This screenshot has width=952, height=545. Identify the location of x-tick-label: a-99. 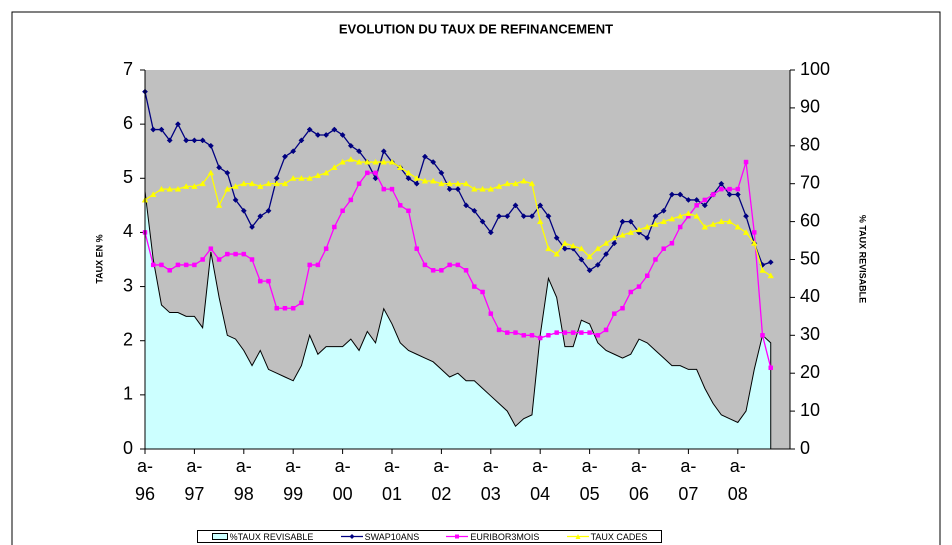
(293, 480).